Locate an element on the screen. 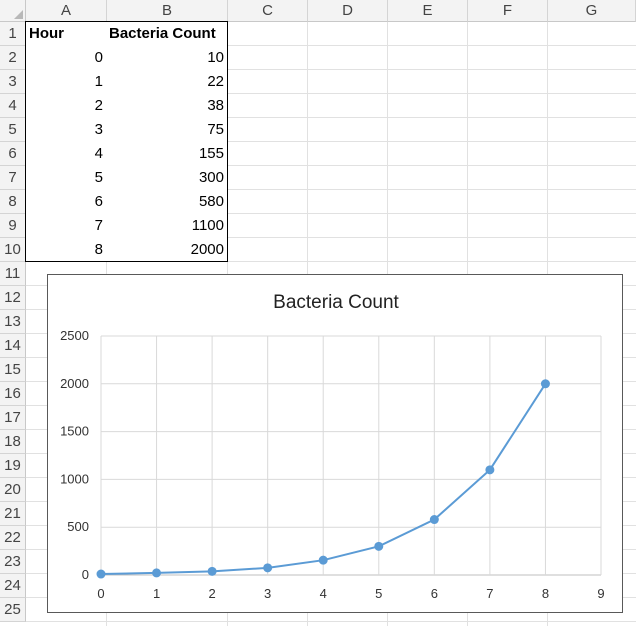 Image resolution: width=636 pixels, height=626 pixels. data-cell: 1 is located at coordinates (66, 81).